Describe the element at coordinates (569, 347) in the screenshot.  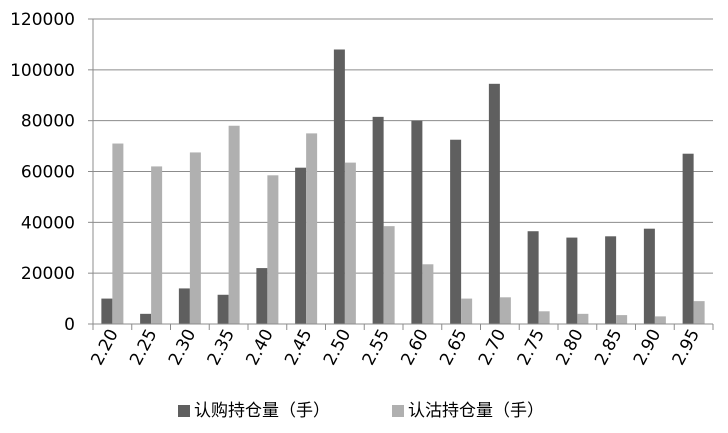
I see `x-tick-label: 2.80` at that location.